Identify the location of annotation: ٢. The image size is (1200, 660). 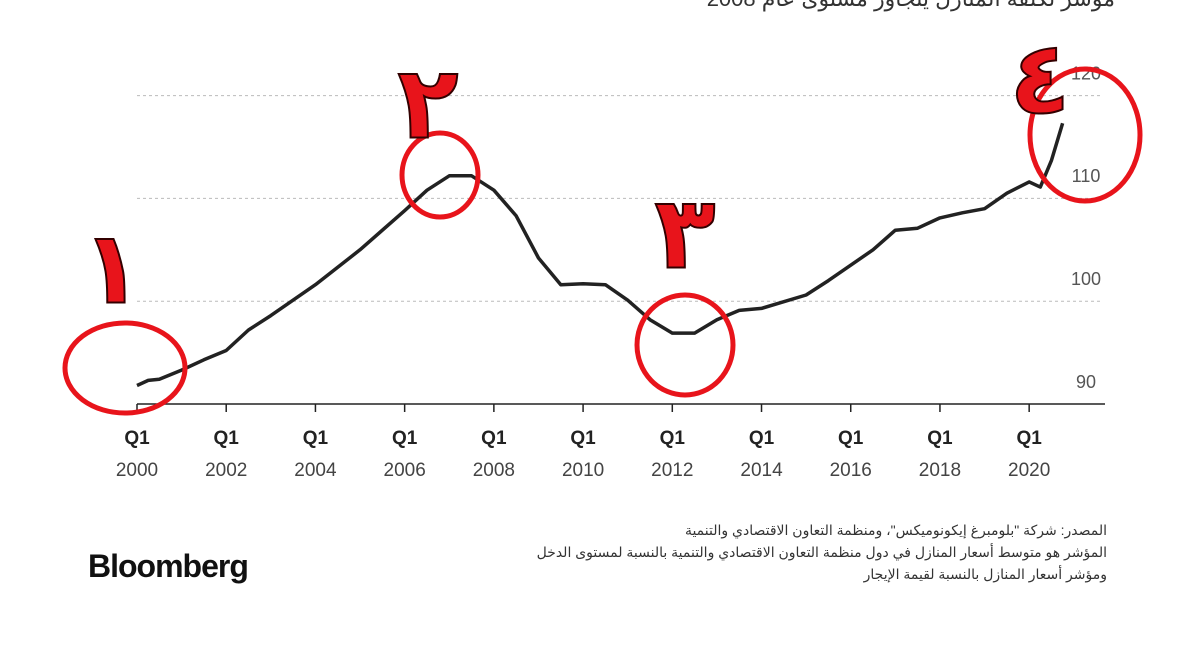
(427, 102).